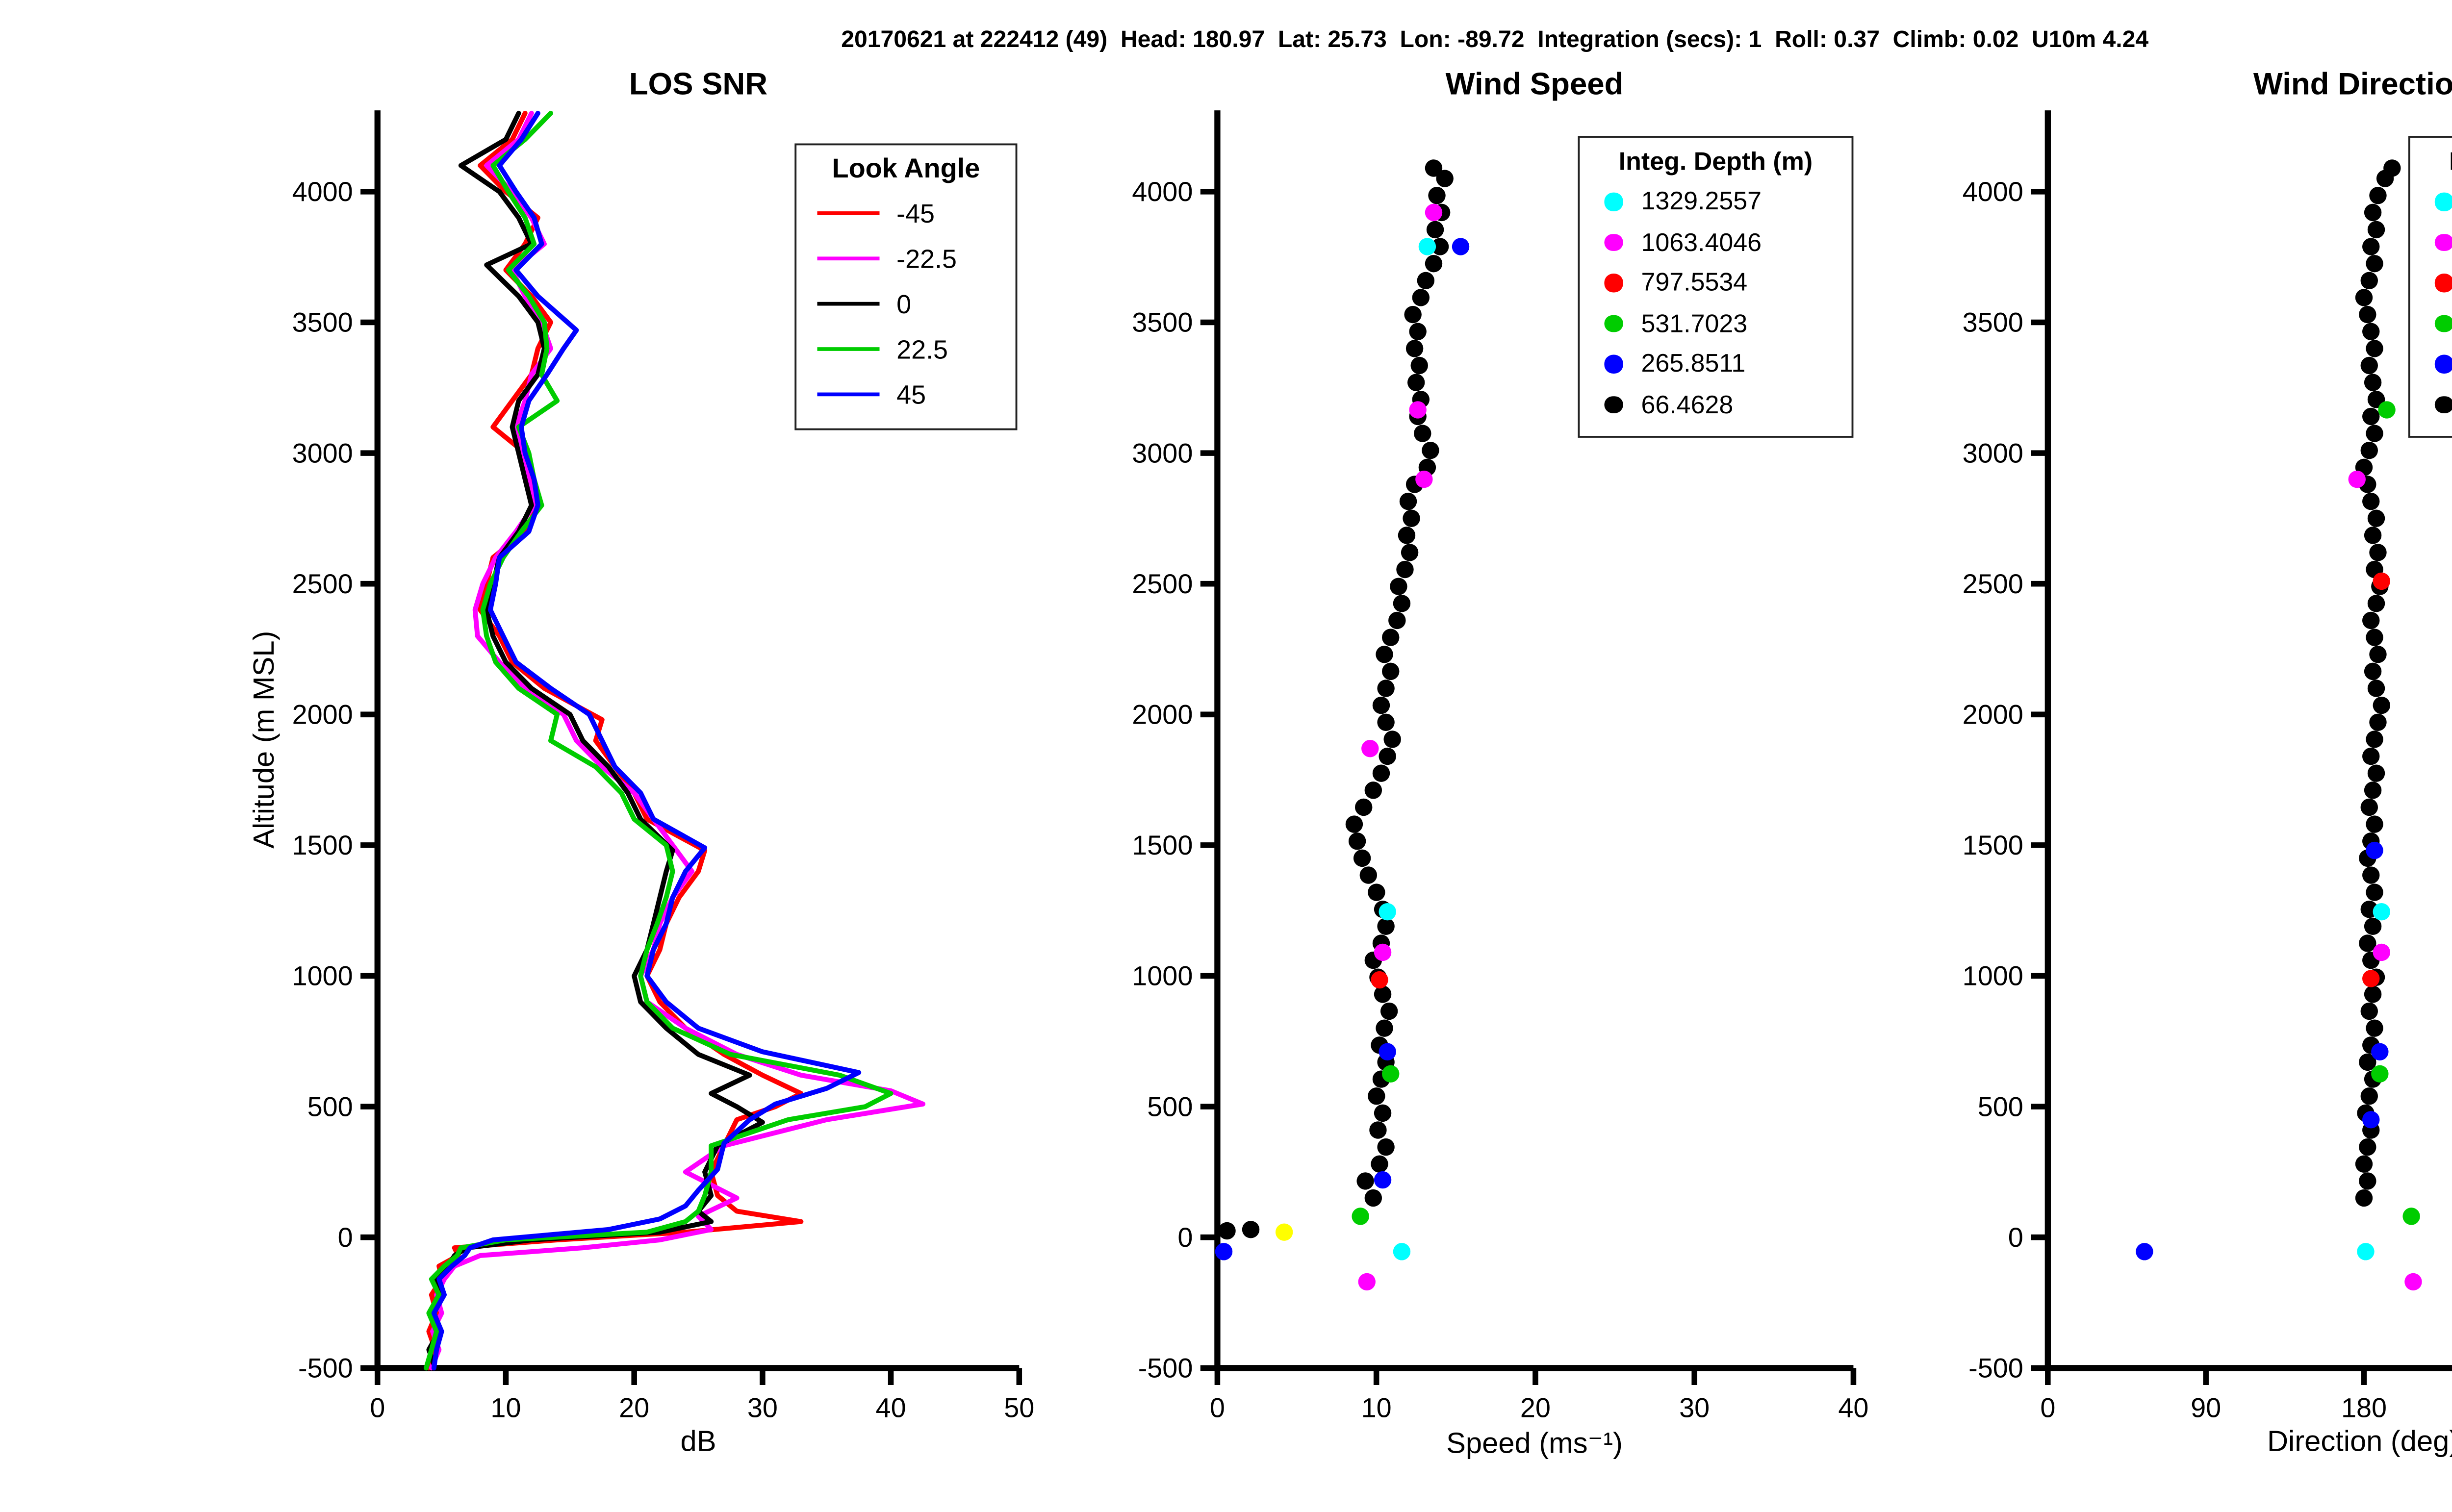 This screenshot has height=1512, width=2452. Describe the element at coordinates (1701, 201) in the screenshot. I see `legend-entry-label: 1329.2557` at that location.